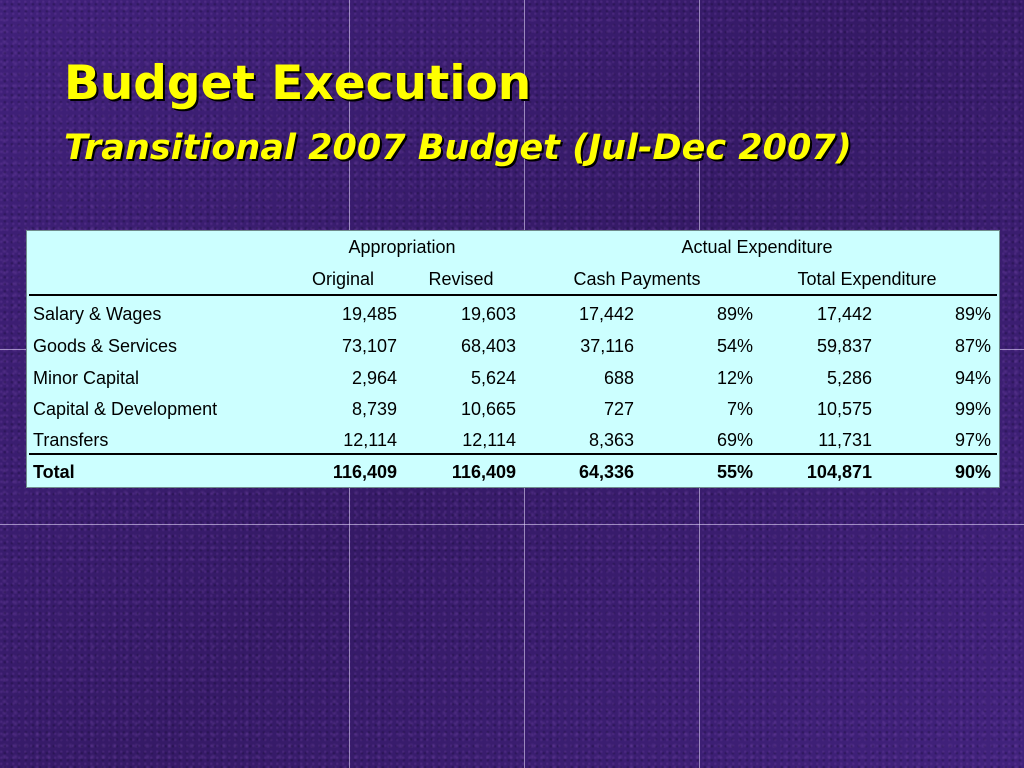 The width and height of the screenshot is (1024, 768). What do you see at coordinates (369, 346) in the screenshot?
I see `cell-original: 73,107` at bounding box center [369, 346].